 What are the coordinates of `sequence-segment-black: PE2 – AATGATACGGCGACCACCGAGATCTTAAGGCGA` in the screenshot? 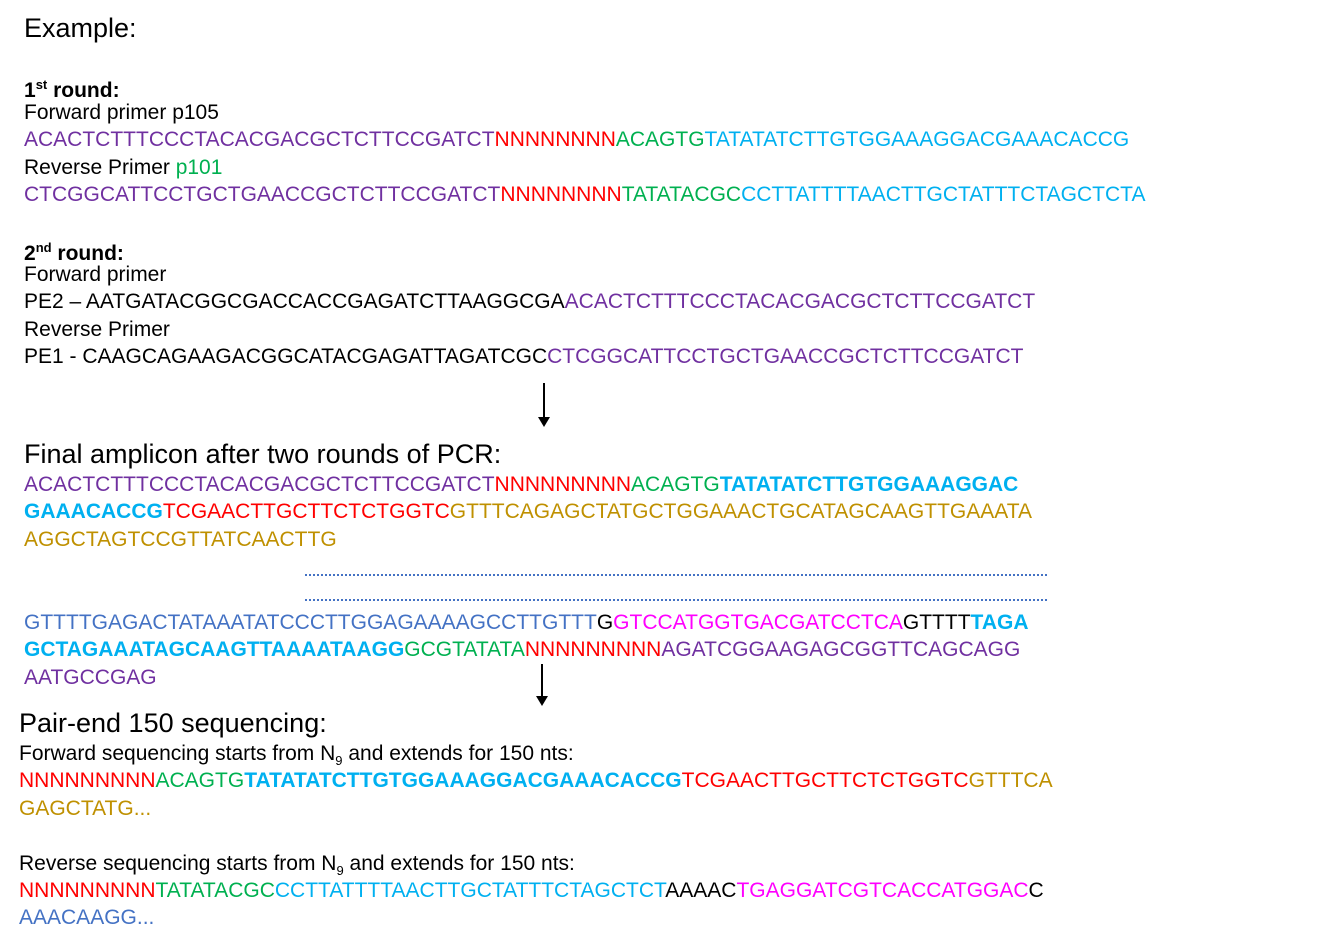 It's located at (294, 301).